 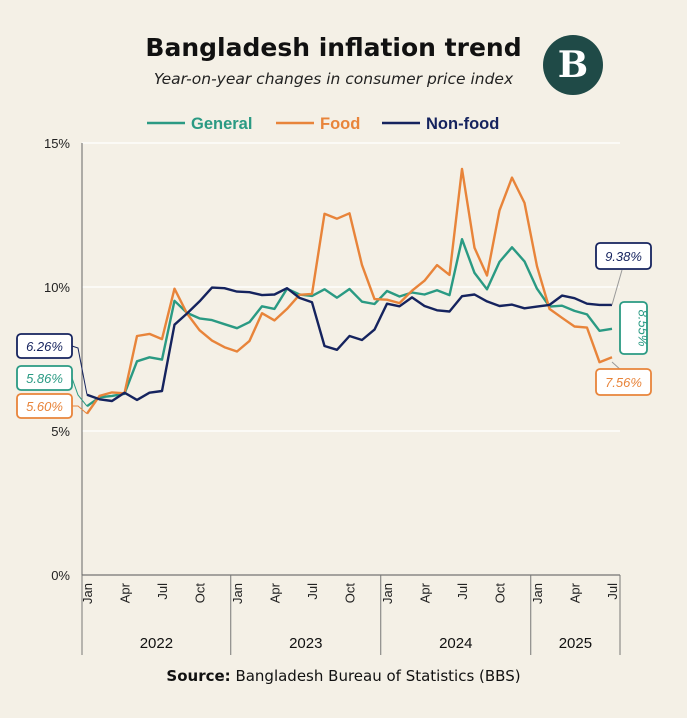 I want to click on publisher-logo: B, so click(x=573, y=65).